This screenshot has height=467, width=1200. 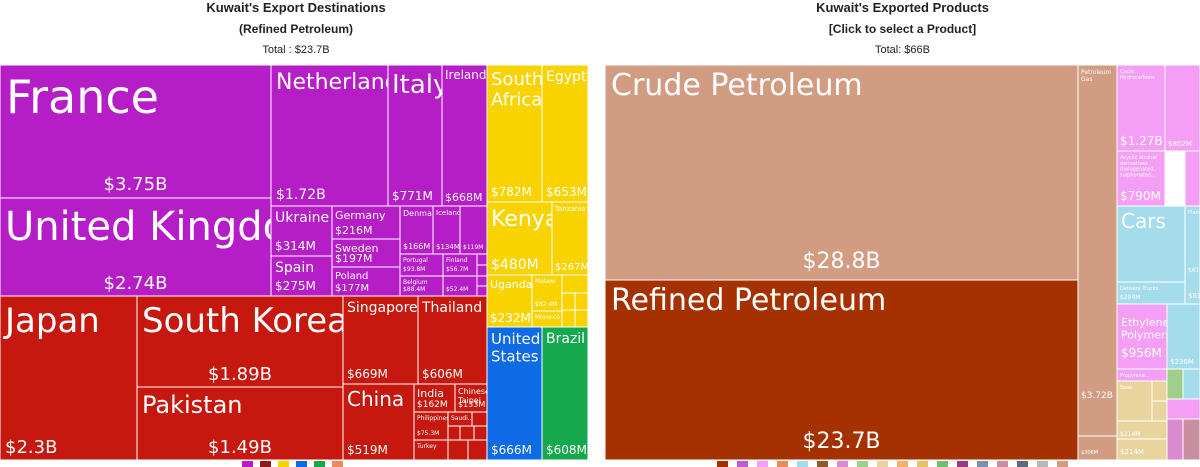 I want to click on treemap-cell-singapore, so click(x=380, y=340).